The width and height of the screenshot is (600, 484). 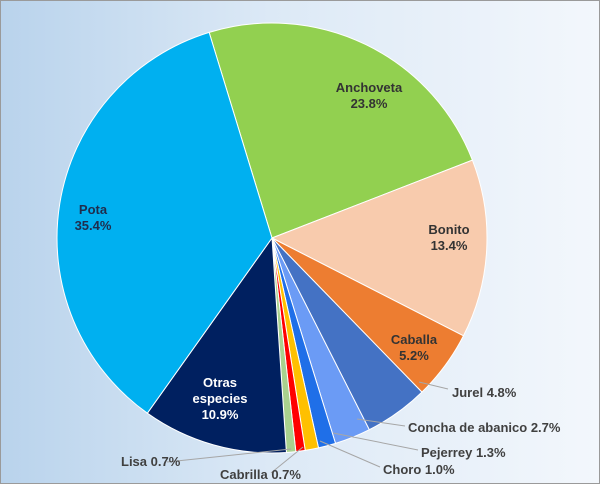 What do you see at coordinates (449, 229) in the screenshot?
I see `category-label: Bonito` at bounding box center [449, 229].